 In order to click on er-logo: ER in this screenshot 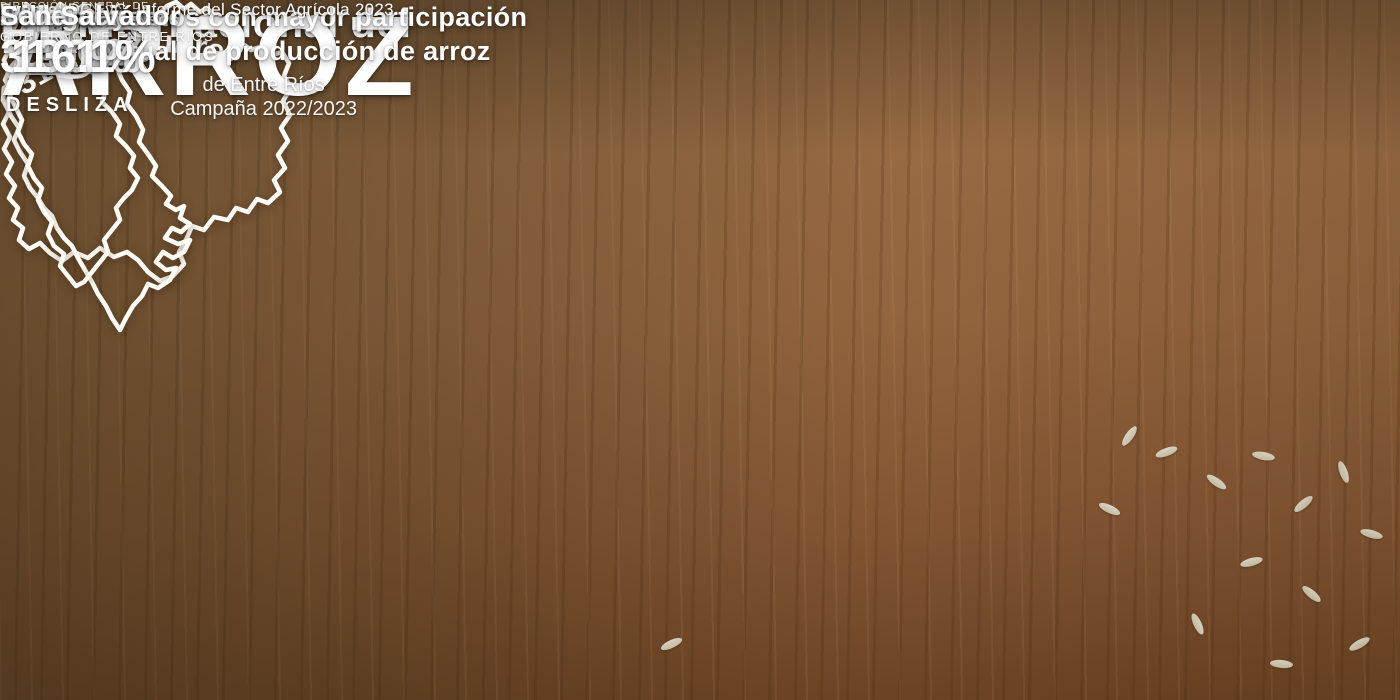, I will do `click(39, 33)`.